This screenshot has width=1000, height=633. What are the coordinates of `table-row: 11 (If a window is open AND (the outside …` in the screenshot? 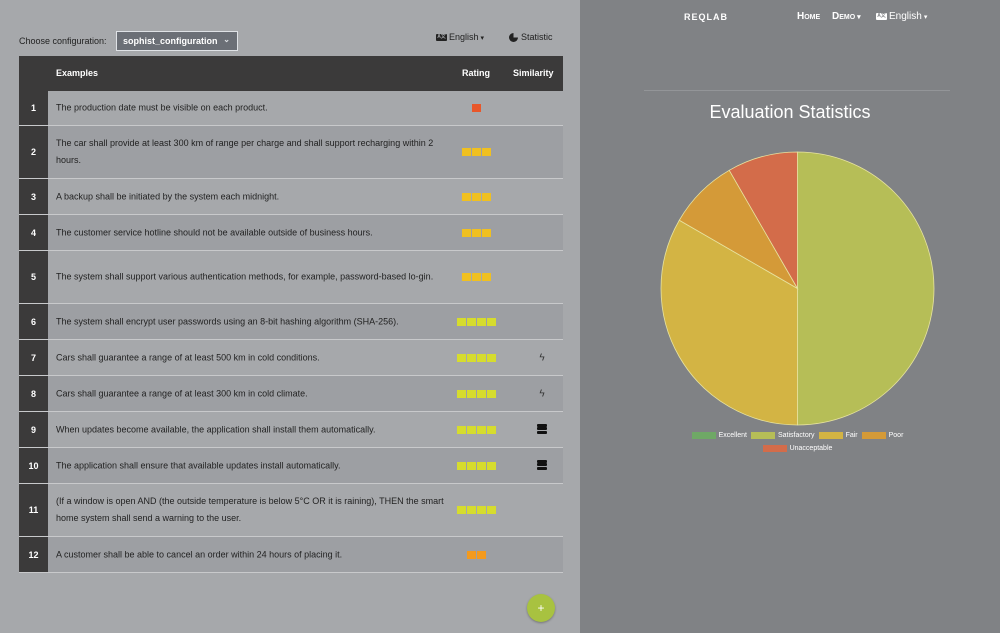 It's located at (291, 510).